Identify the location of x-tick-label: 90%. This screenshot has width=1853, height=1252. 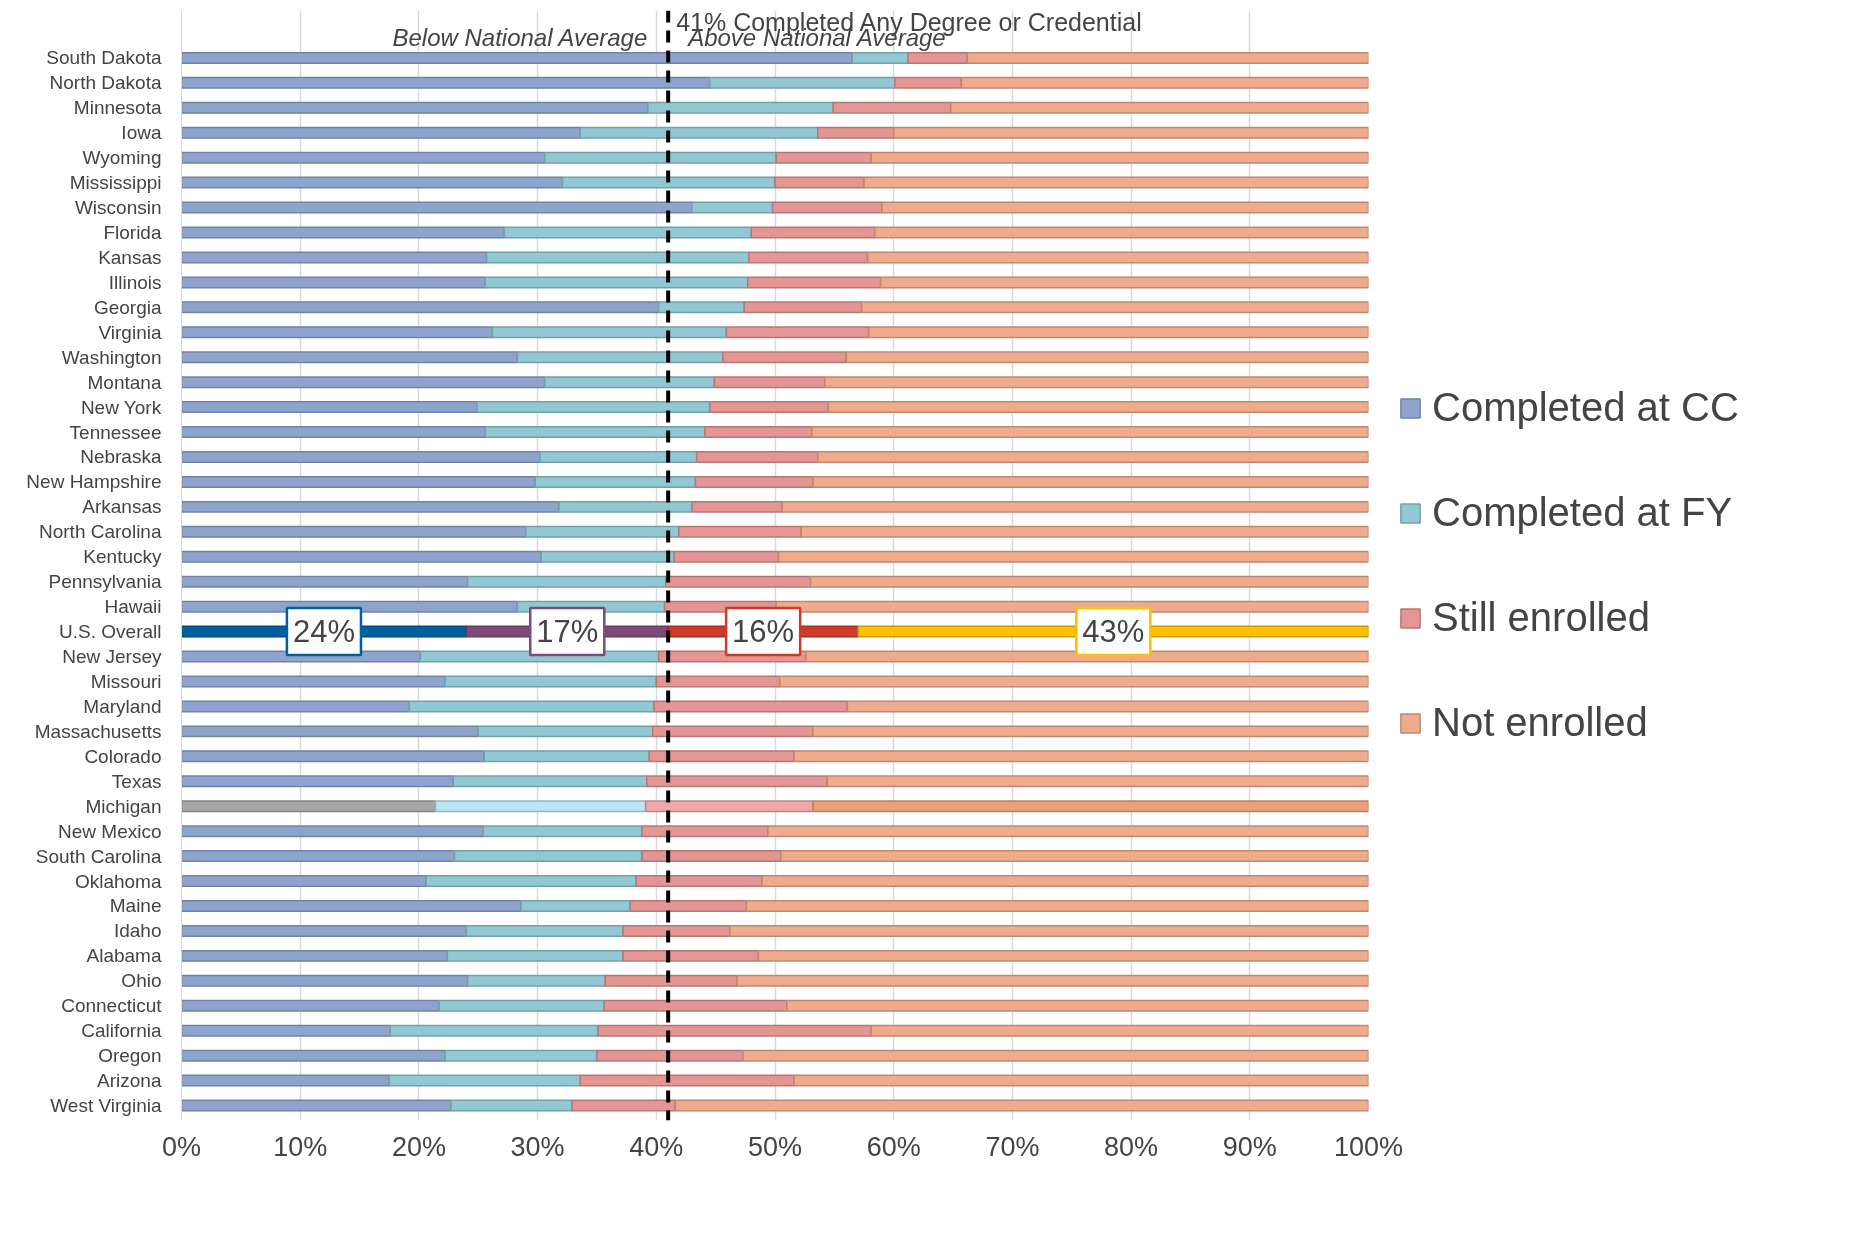
(1249, 1146).